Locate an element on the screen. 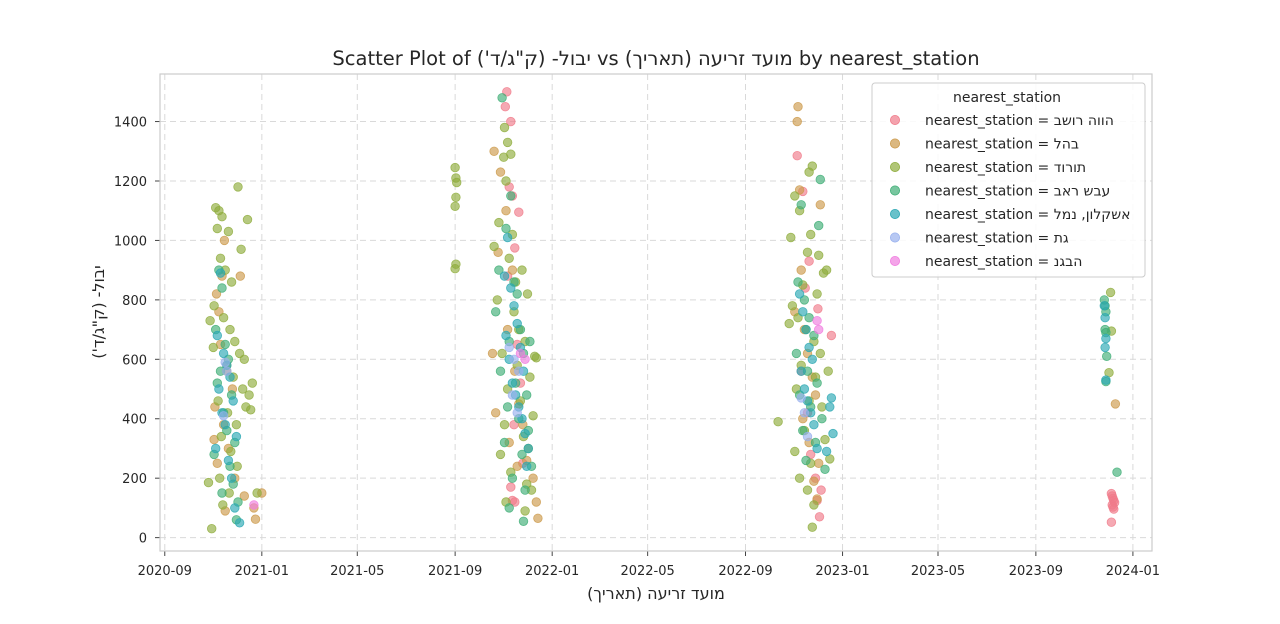 The image size is (1280, 624). legend-entry-label: nearest_station = הווה רושב is located at coordinates (1019, 121).